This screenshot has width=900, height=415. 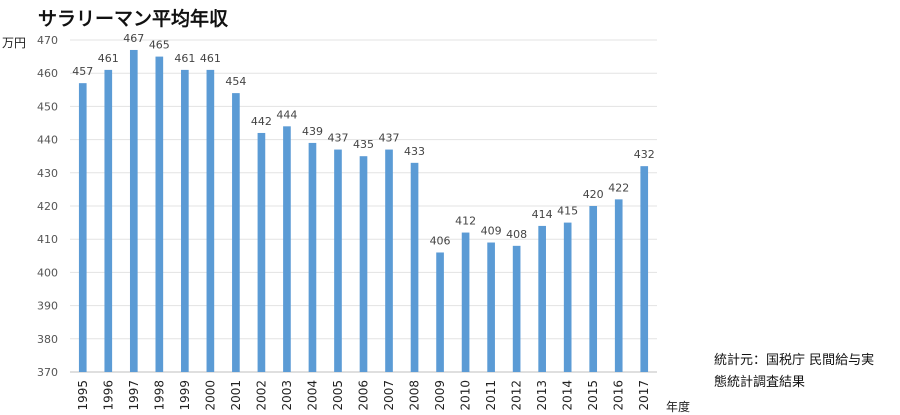 What do you see at coordinates (47, 339) in the screenshot?
I see `y-tick-label: 380` at bounding box center [47, 339].